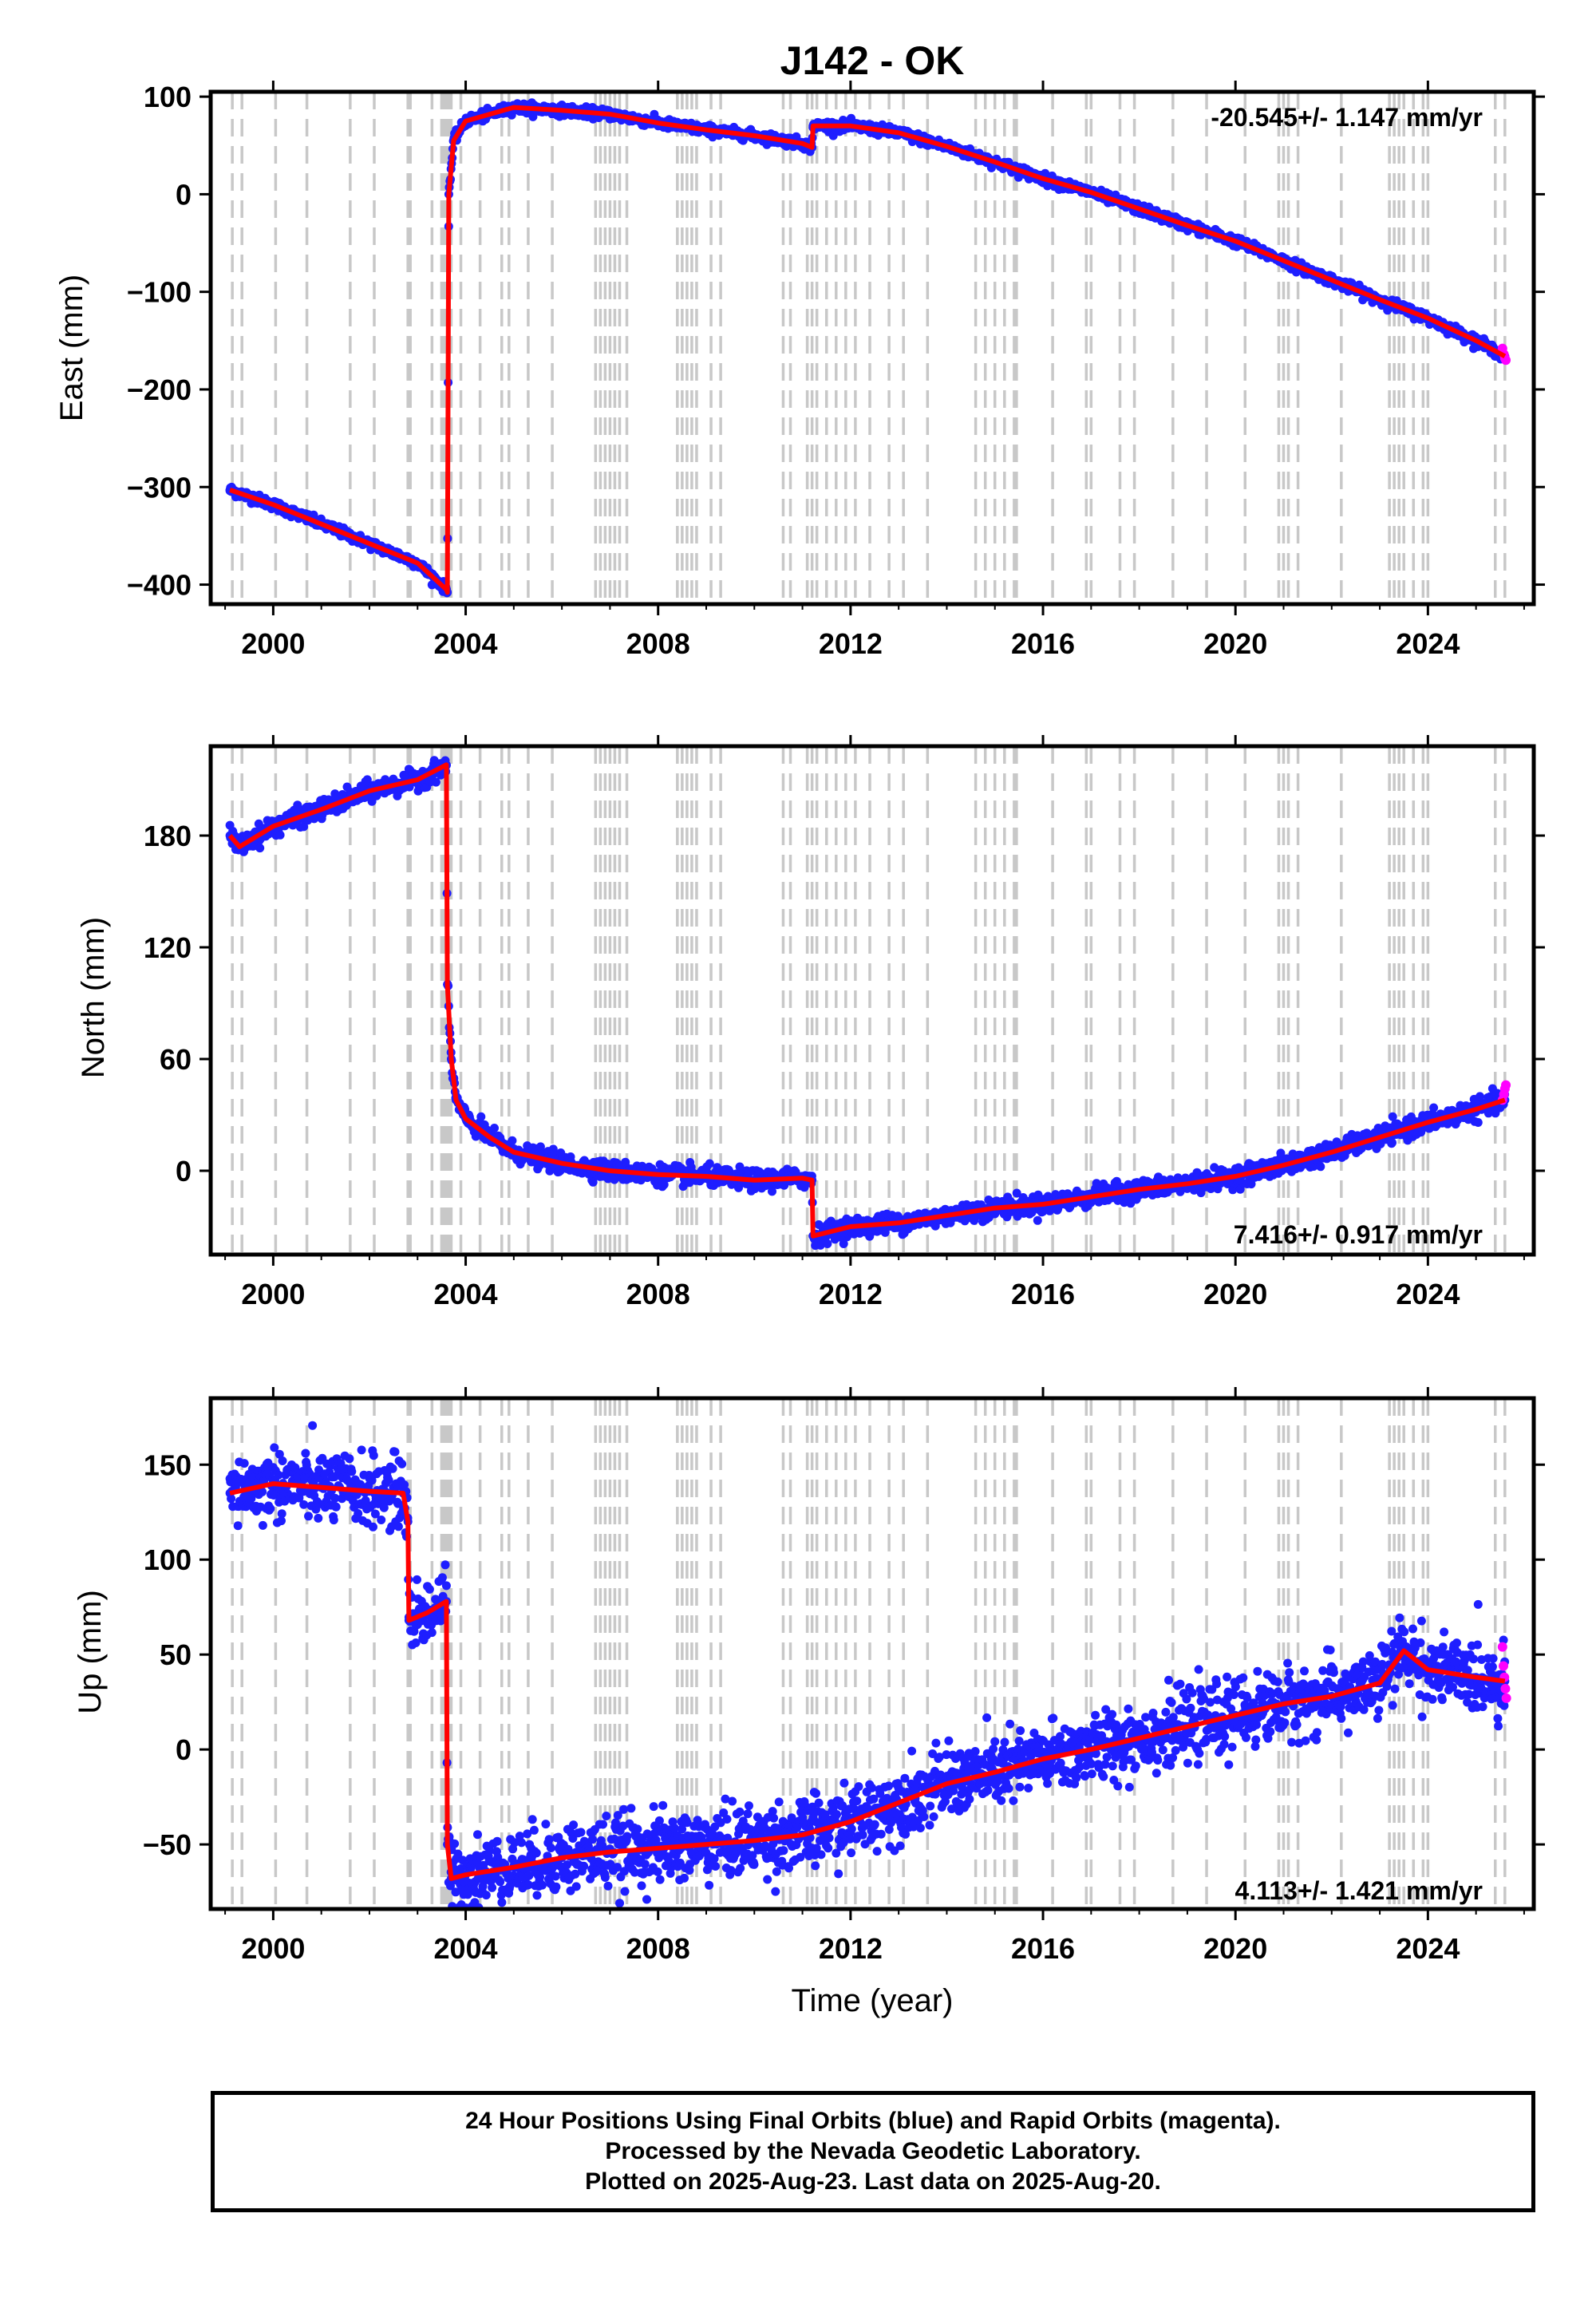 The image size is (1596, 2316). Describe the element at coordinates (176, 1059) in the screenshot. I see `y-tick-label: 60` at that location.